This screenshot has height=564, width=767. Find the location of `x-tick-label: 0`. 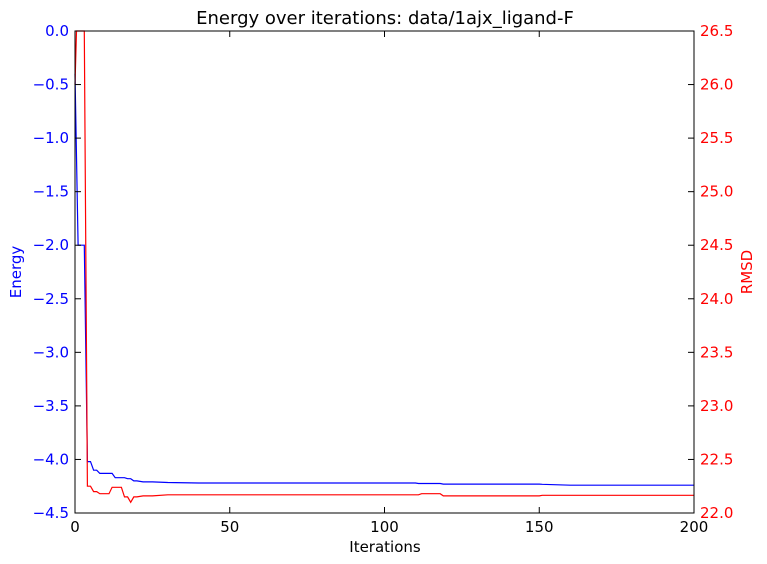

x-tick-label: 0 is located at coordinates (75, 527).